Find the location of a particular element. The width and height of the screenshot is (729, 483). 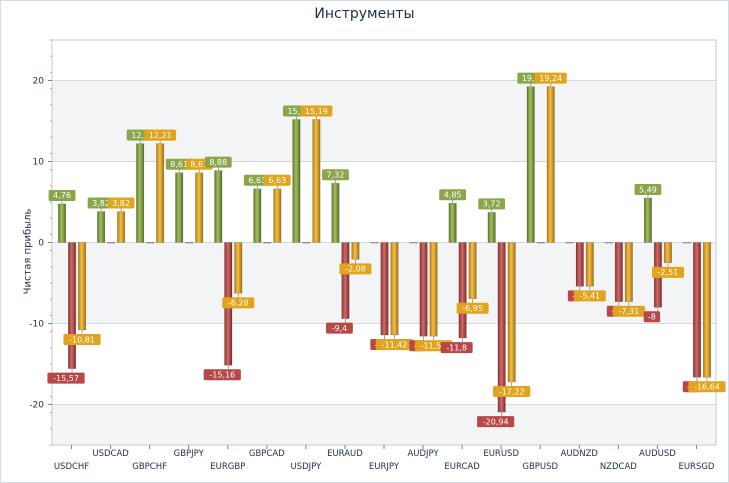

data-label: -17,22 is located at coordinates (512, 391).